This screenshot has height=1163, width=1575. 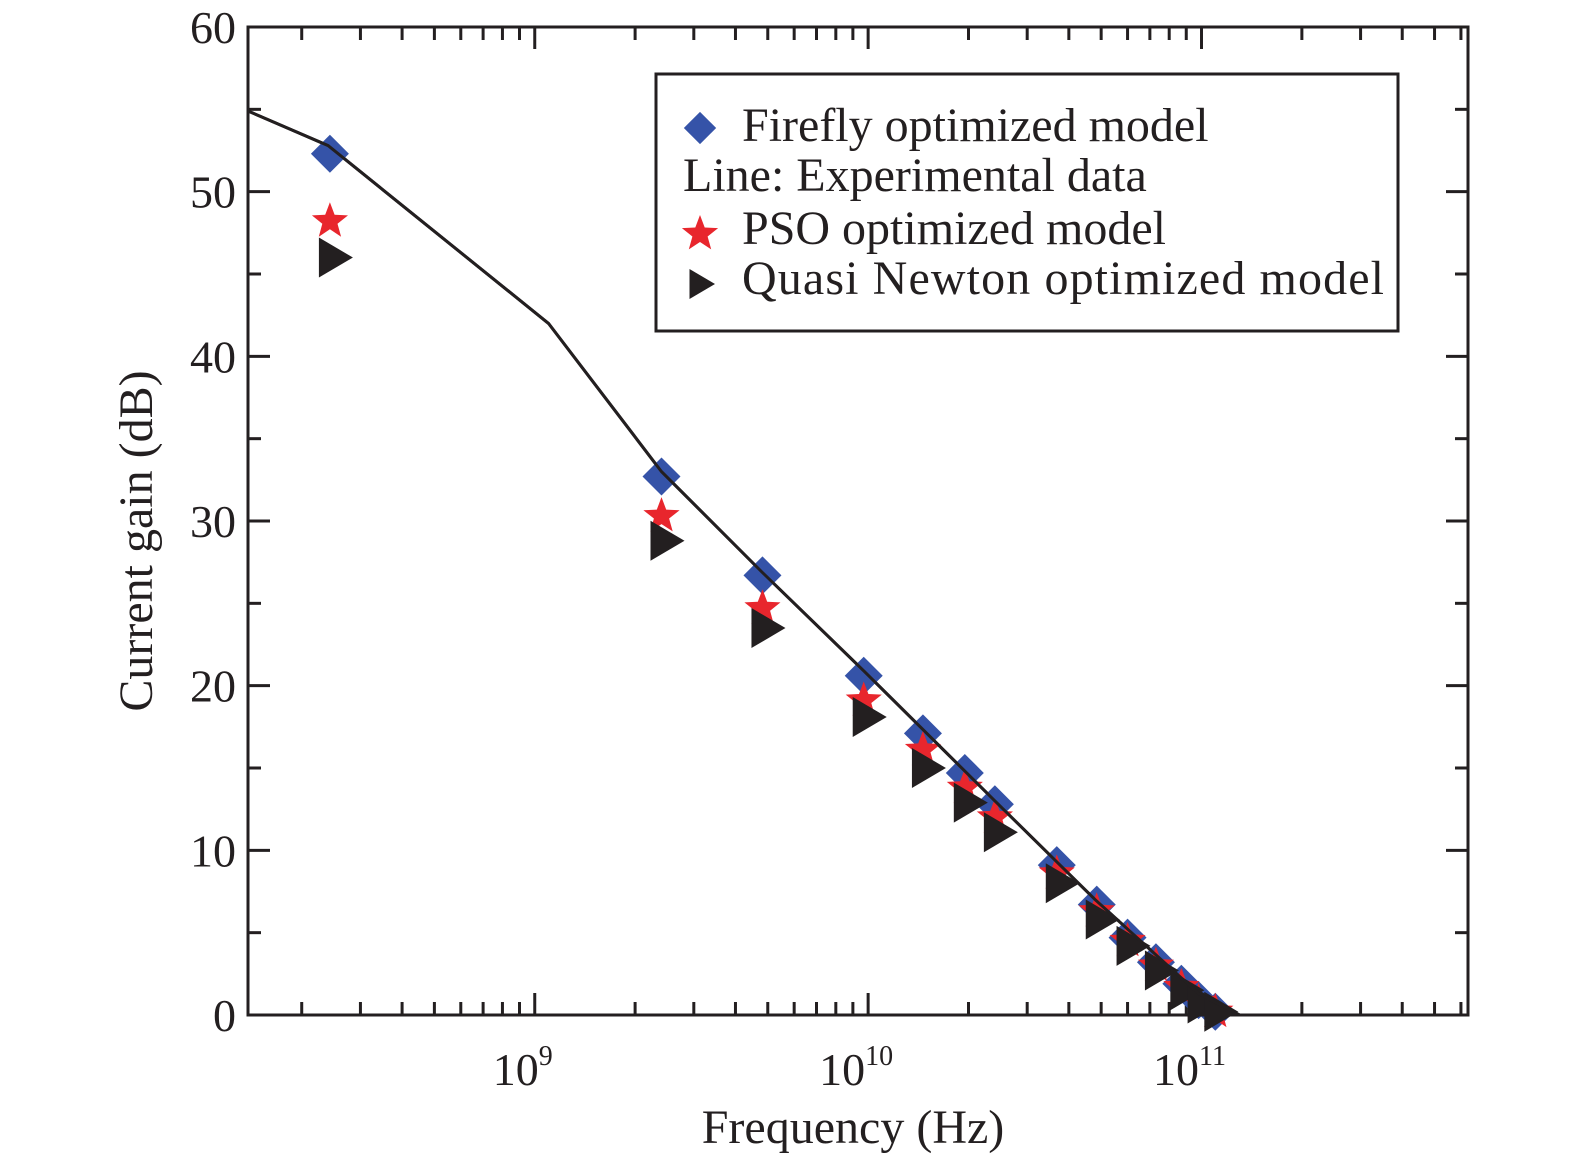 What do you see at coordinates (224, 1015) in the screenshot?
I see `y-tick-label: 0` at bounding box center [224, 1015].